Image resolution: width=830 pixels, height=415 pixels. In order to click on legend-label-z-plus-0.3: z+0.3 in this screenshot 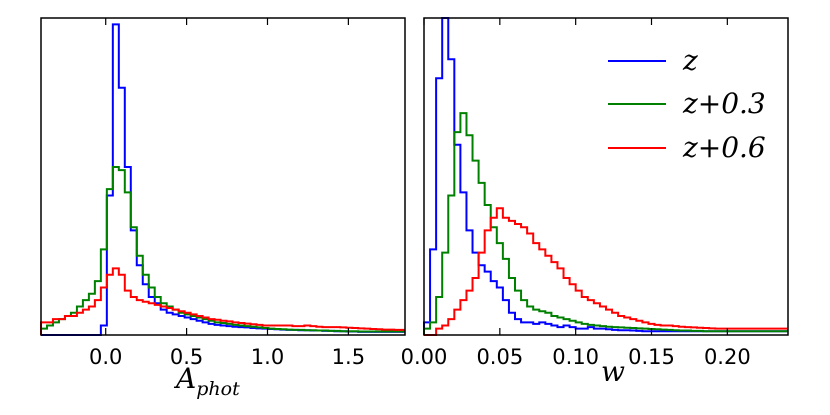, I will do `click(724, 103)`.